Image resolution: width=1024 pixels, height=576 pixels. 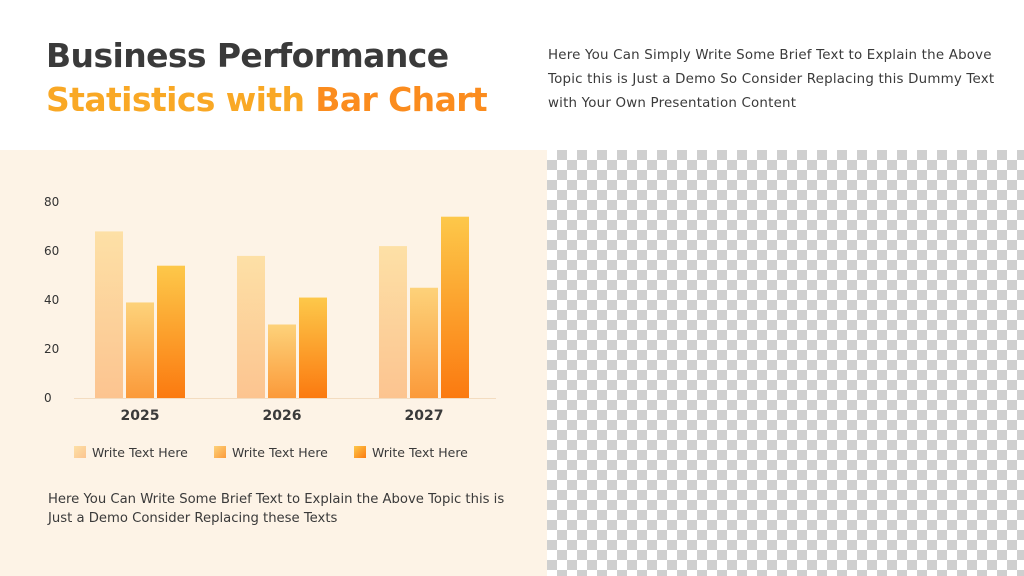 What do you see at coordinates (51, 349) in the screenshot?
I see `y-tick-label: 20` at bounding box center [51, 349].